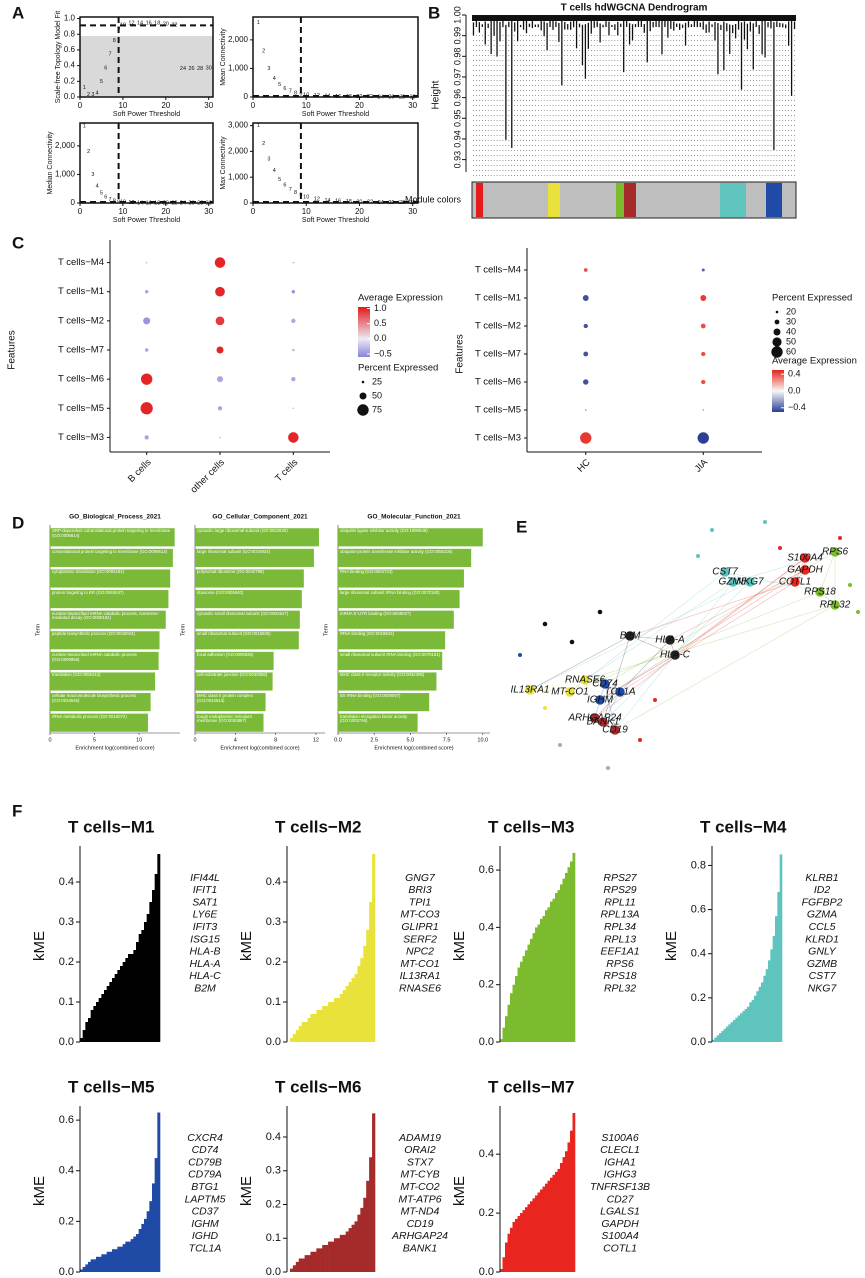 This screenshot has width=865, height=1278. I want to click on color-legend-title: Average Expression, so click(400, 298).